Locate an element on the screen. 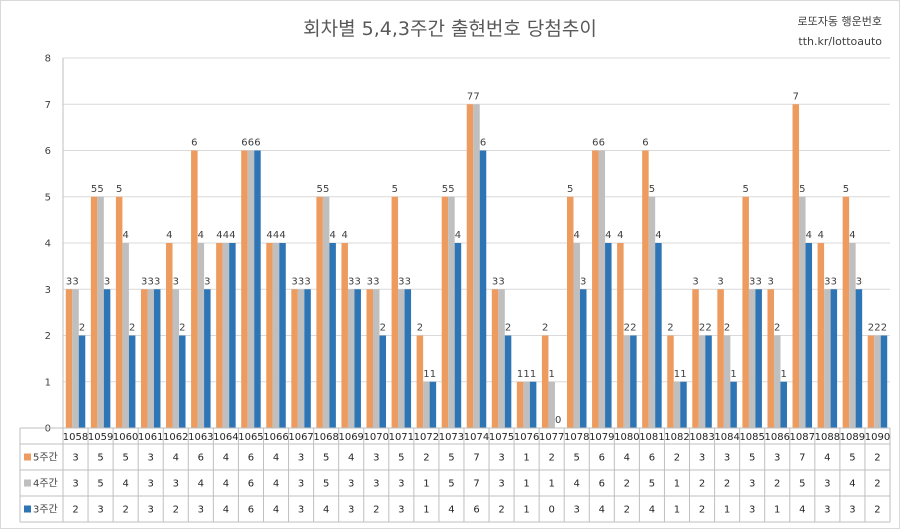 This screenshot has height=529, width=900. category-label: 1069 is located at coordinates (350, 437).